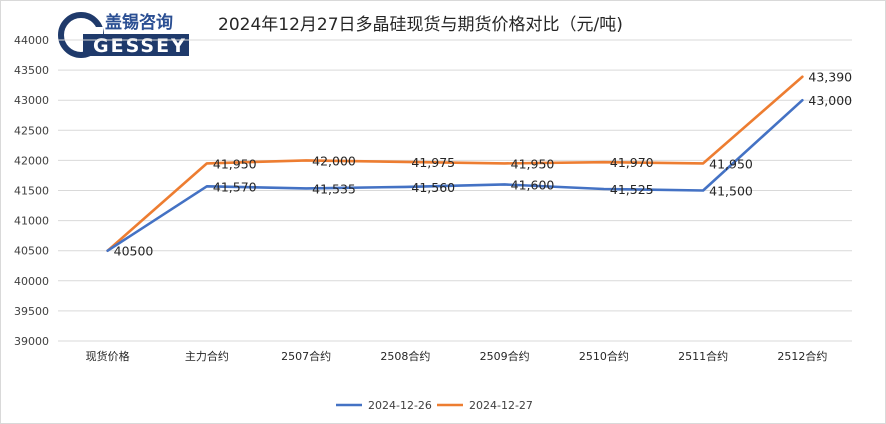 This screenshot has width=886, height=424. I want to click on y-tick-label: 44000, so click(31, 40).